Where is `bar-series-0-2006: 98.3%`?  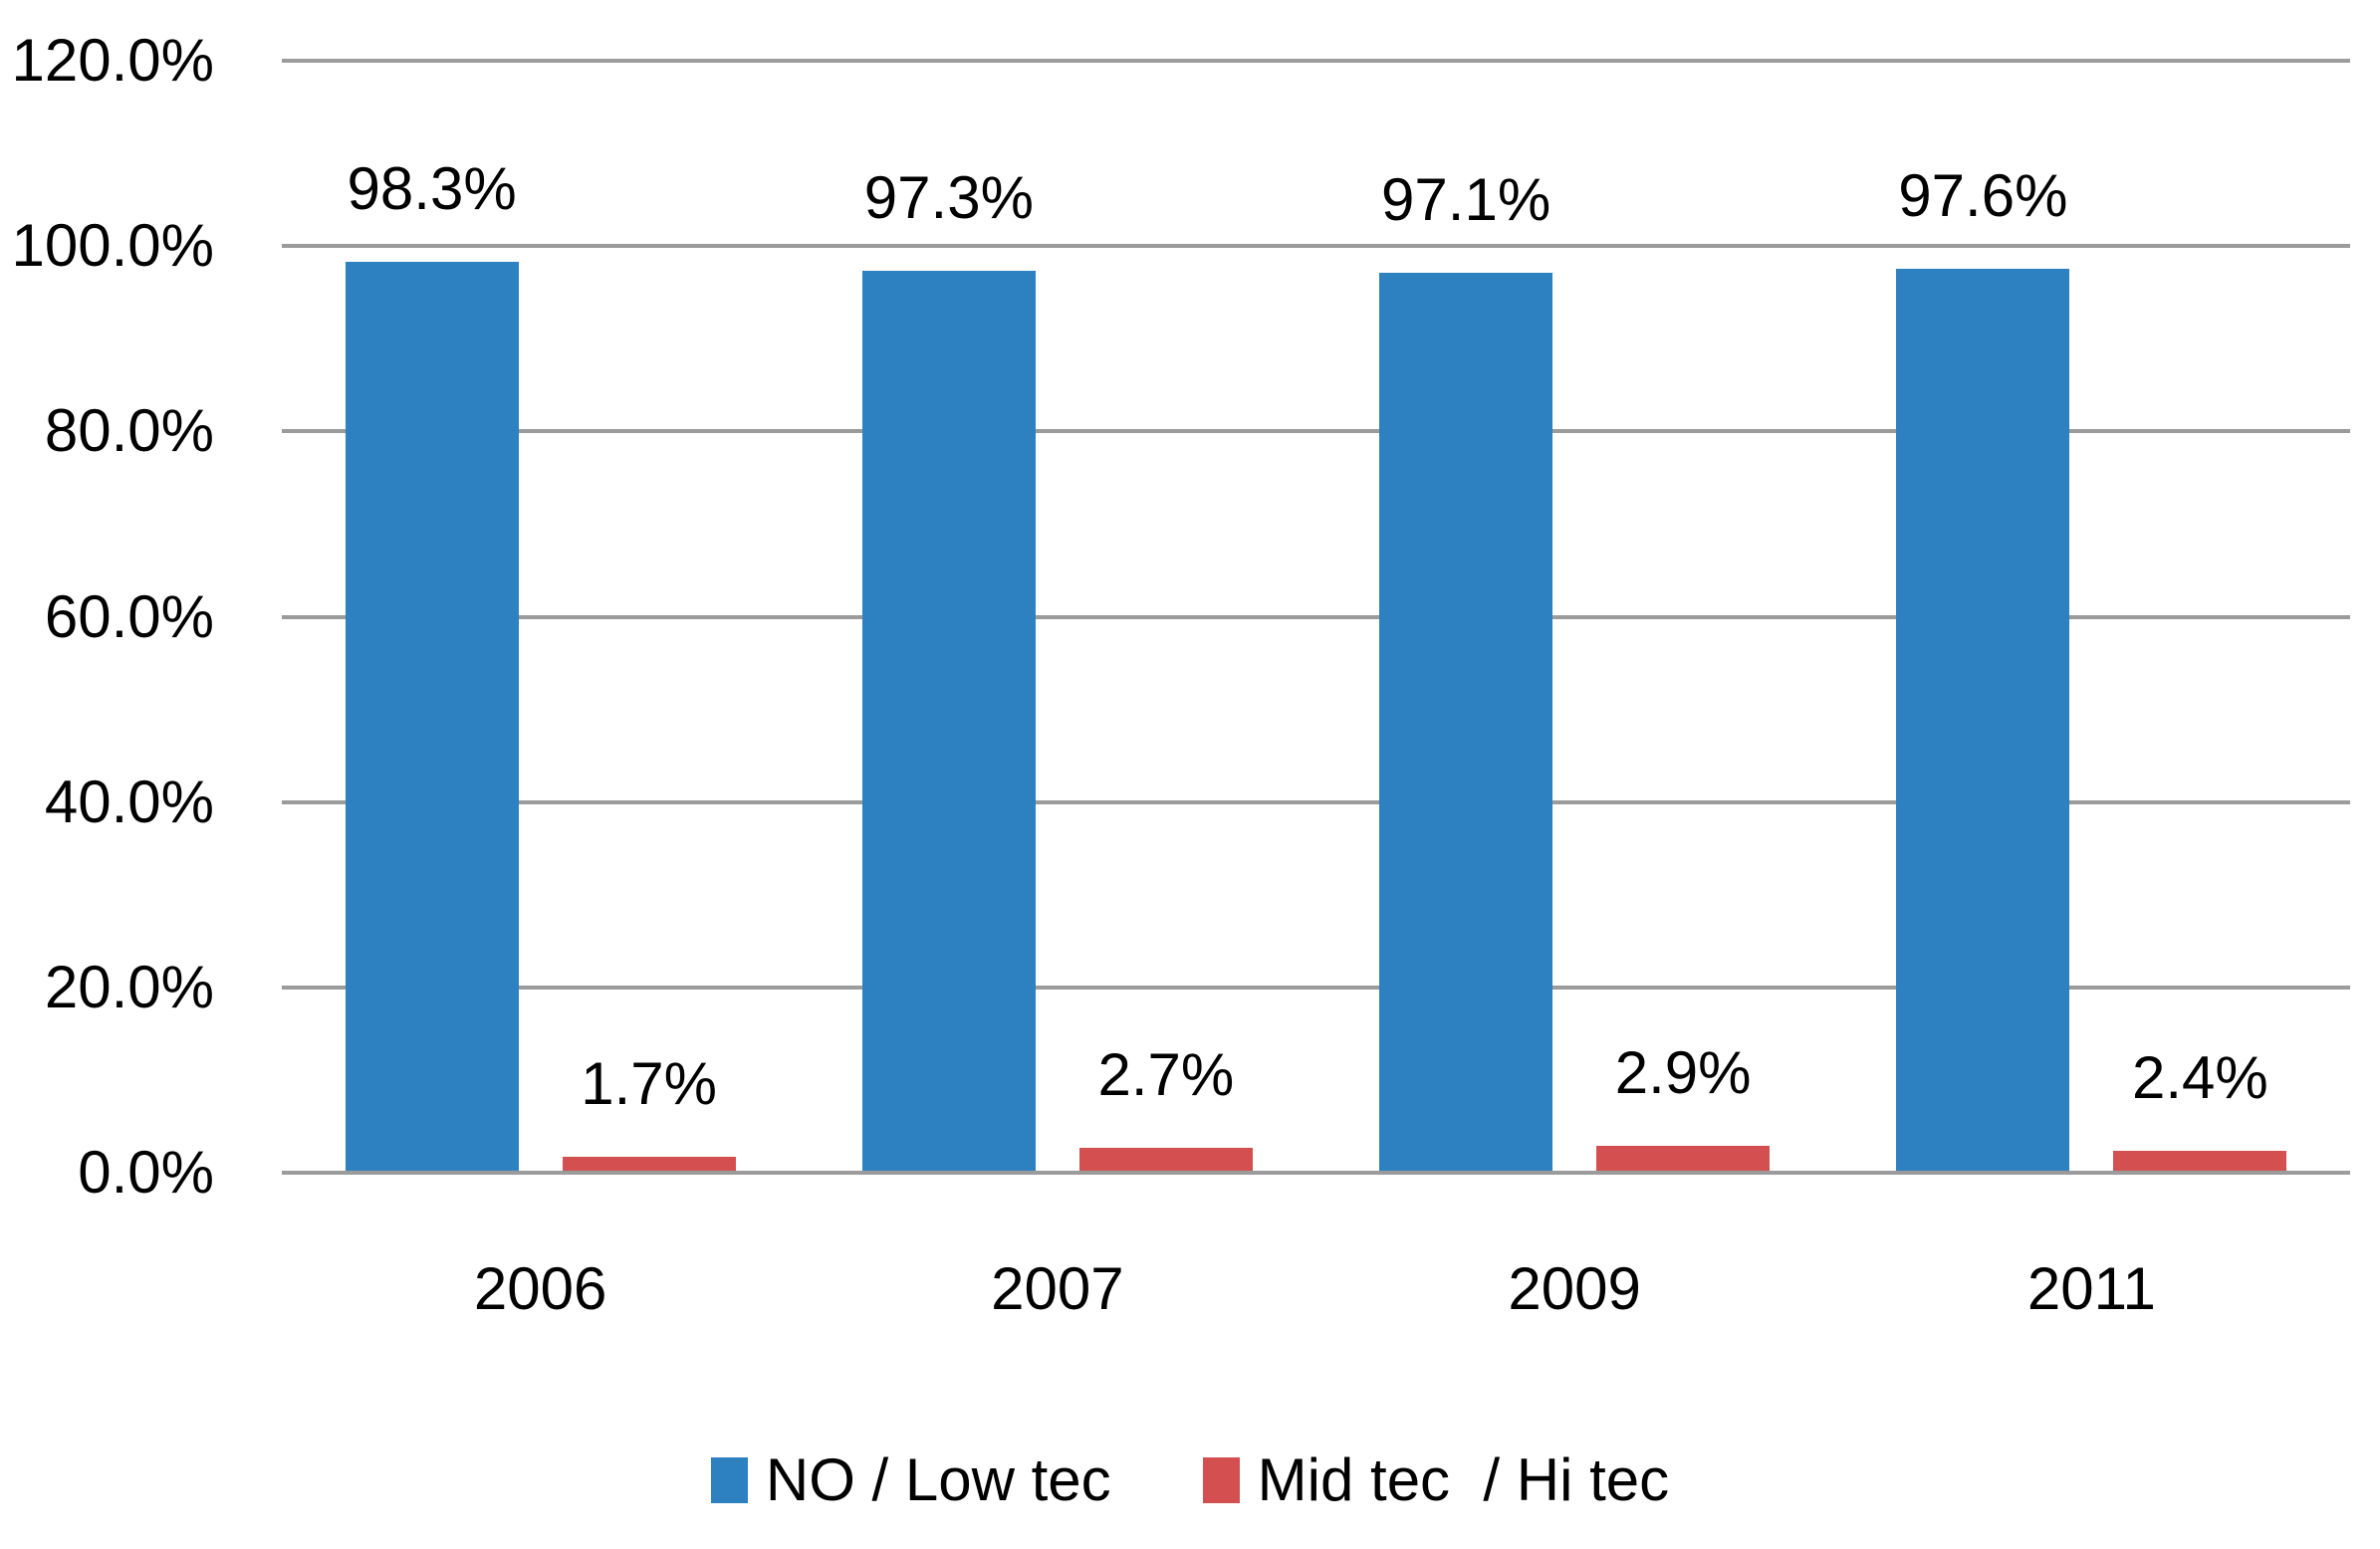 bar-series-0-2006: 98.3% is located at coordinates (432, 665).